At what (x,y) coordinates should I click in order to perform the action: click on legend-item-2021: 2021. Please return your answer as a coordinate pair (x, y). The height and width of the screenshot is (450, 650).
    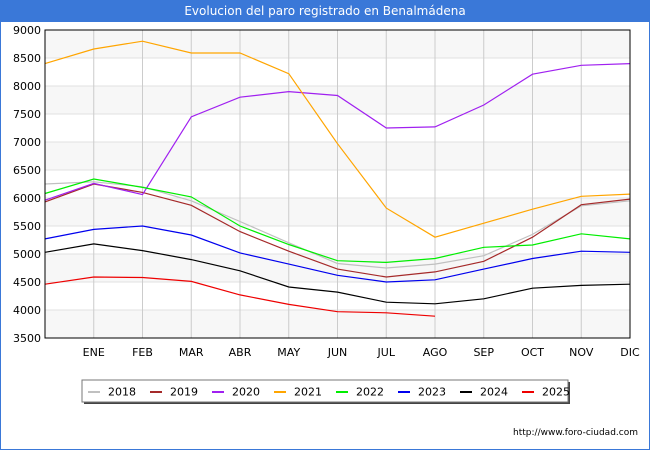
    Looking at the image, I should click on (298, 392).